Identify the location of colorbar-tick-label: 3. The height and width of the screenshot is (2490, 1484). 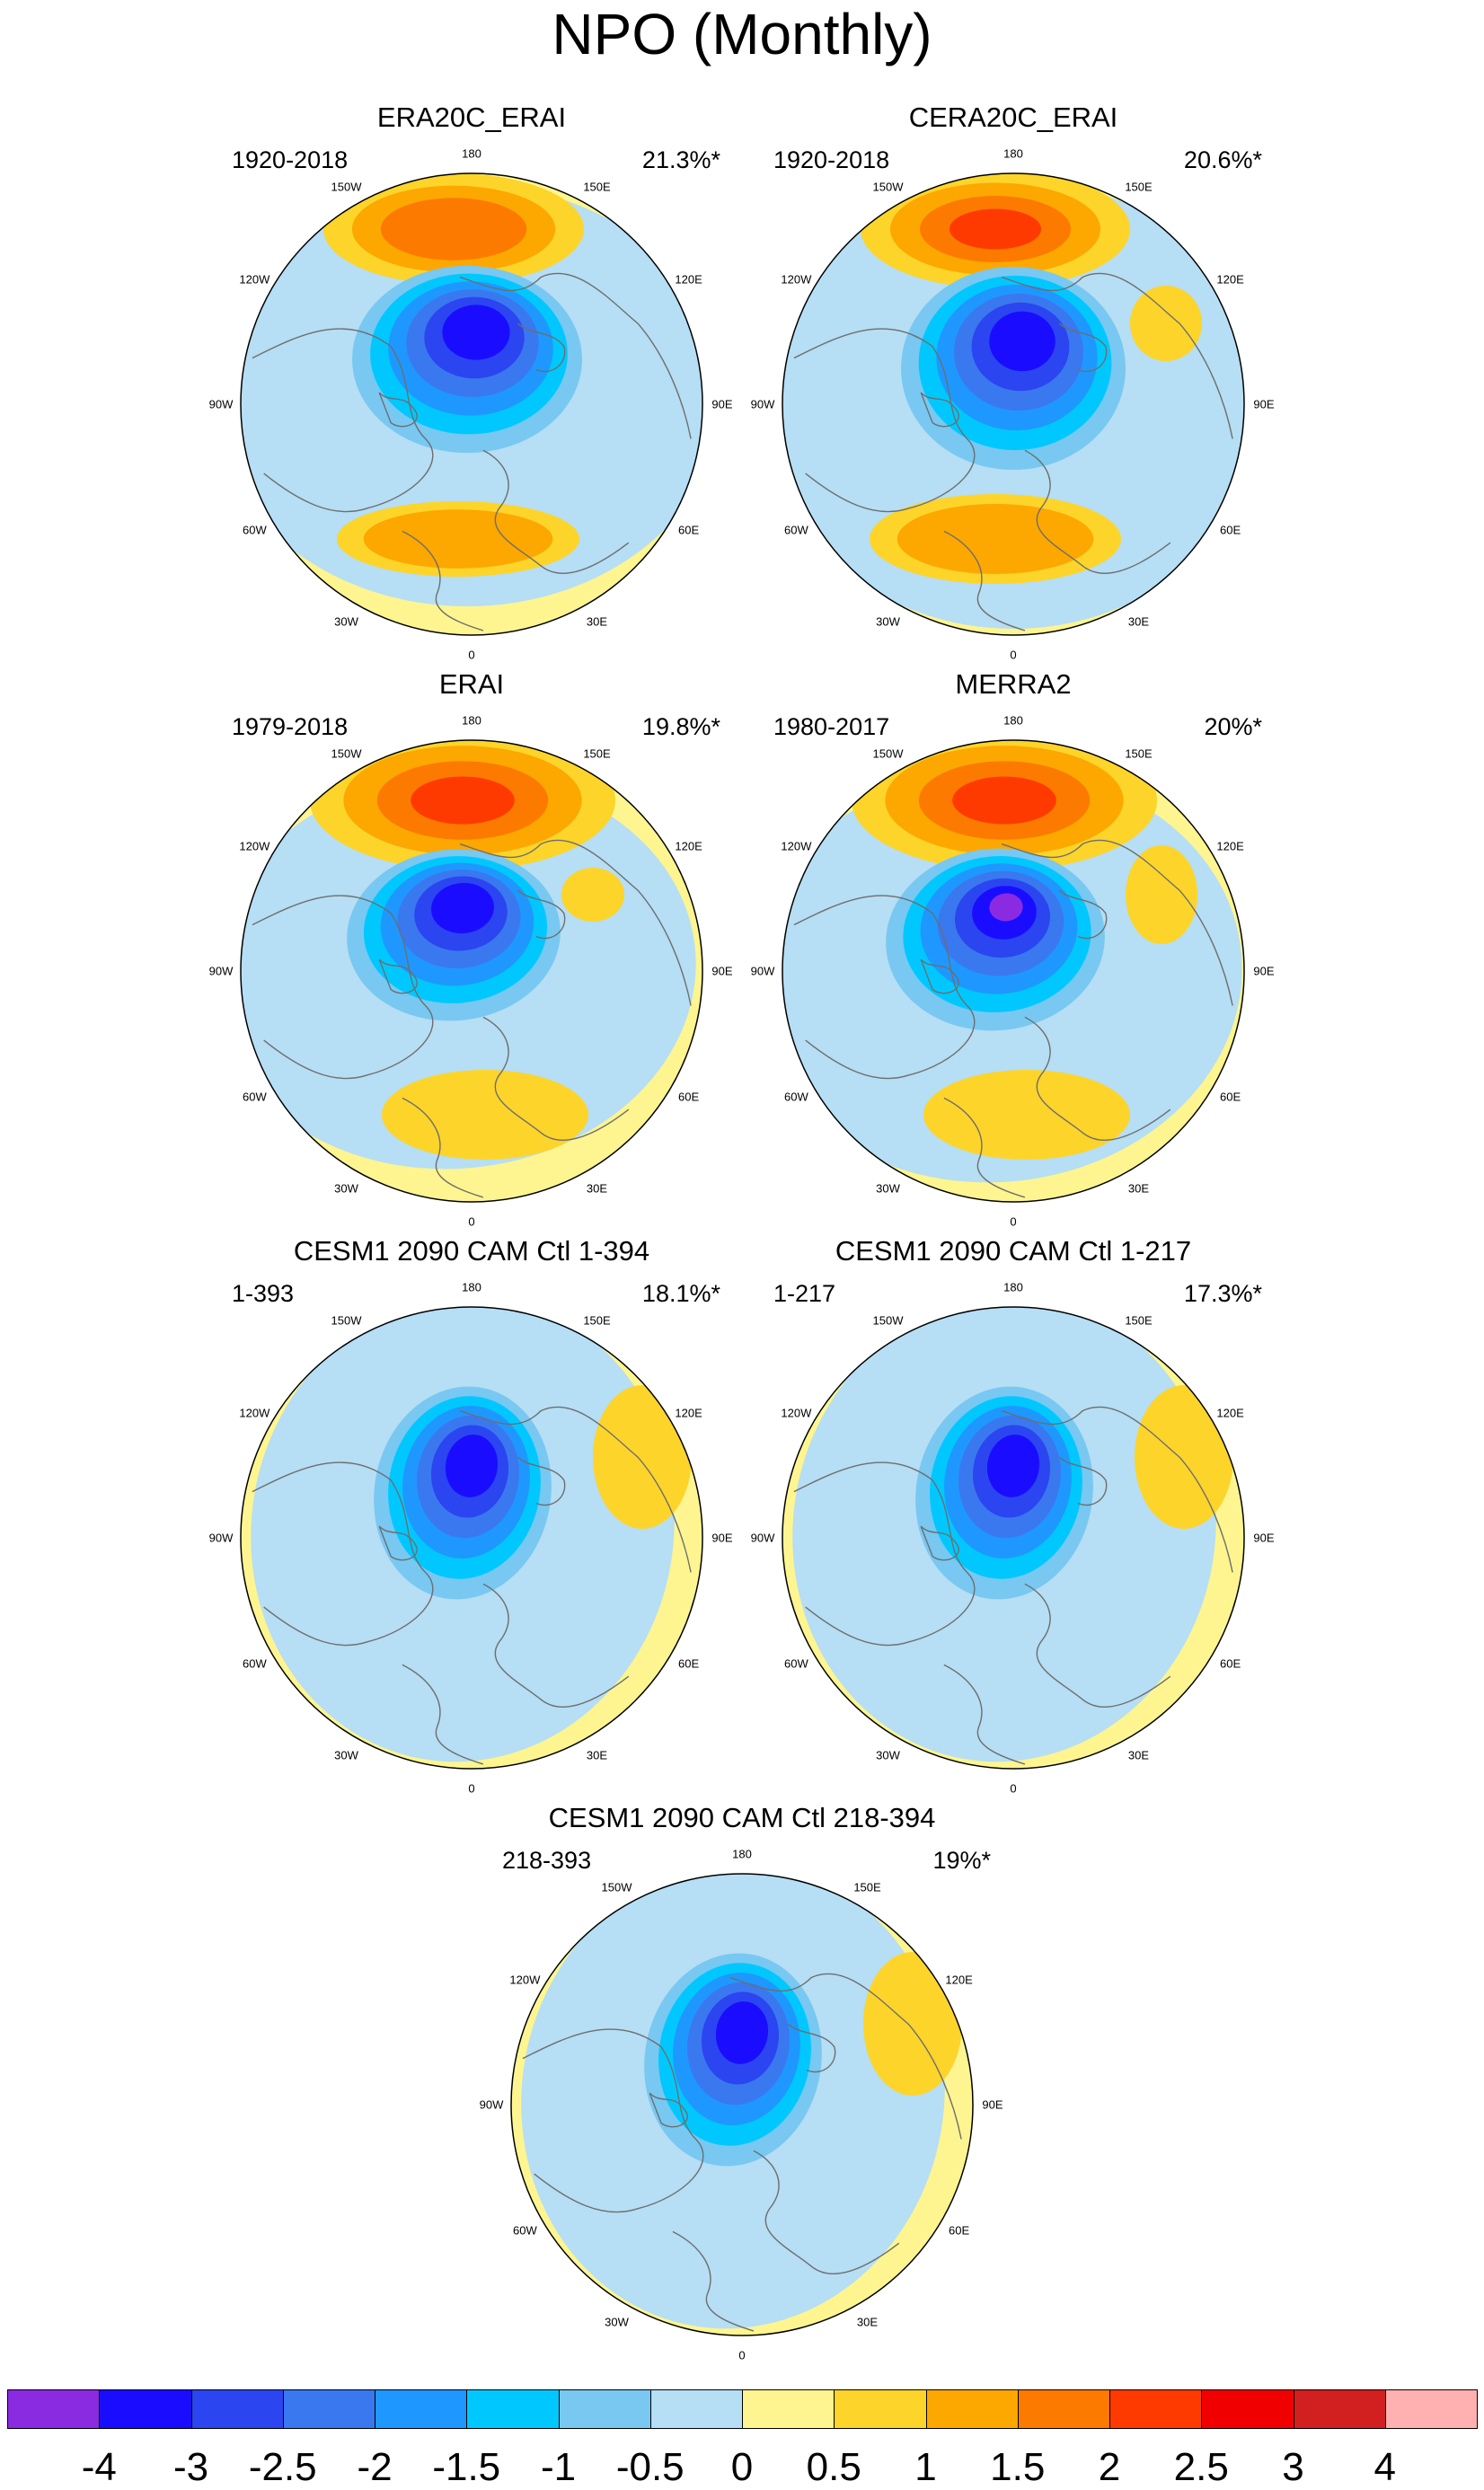
(1293, 2467).